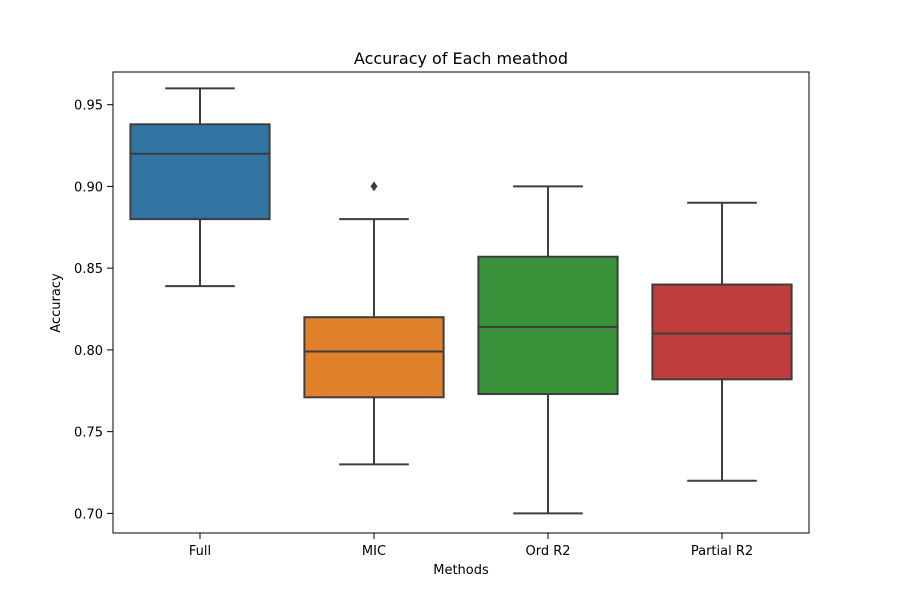  Describe the element at coordinates (88, 351) in the screenshot. I see `y-tick-label: 0.80` at that location.